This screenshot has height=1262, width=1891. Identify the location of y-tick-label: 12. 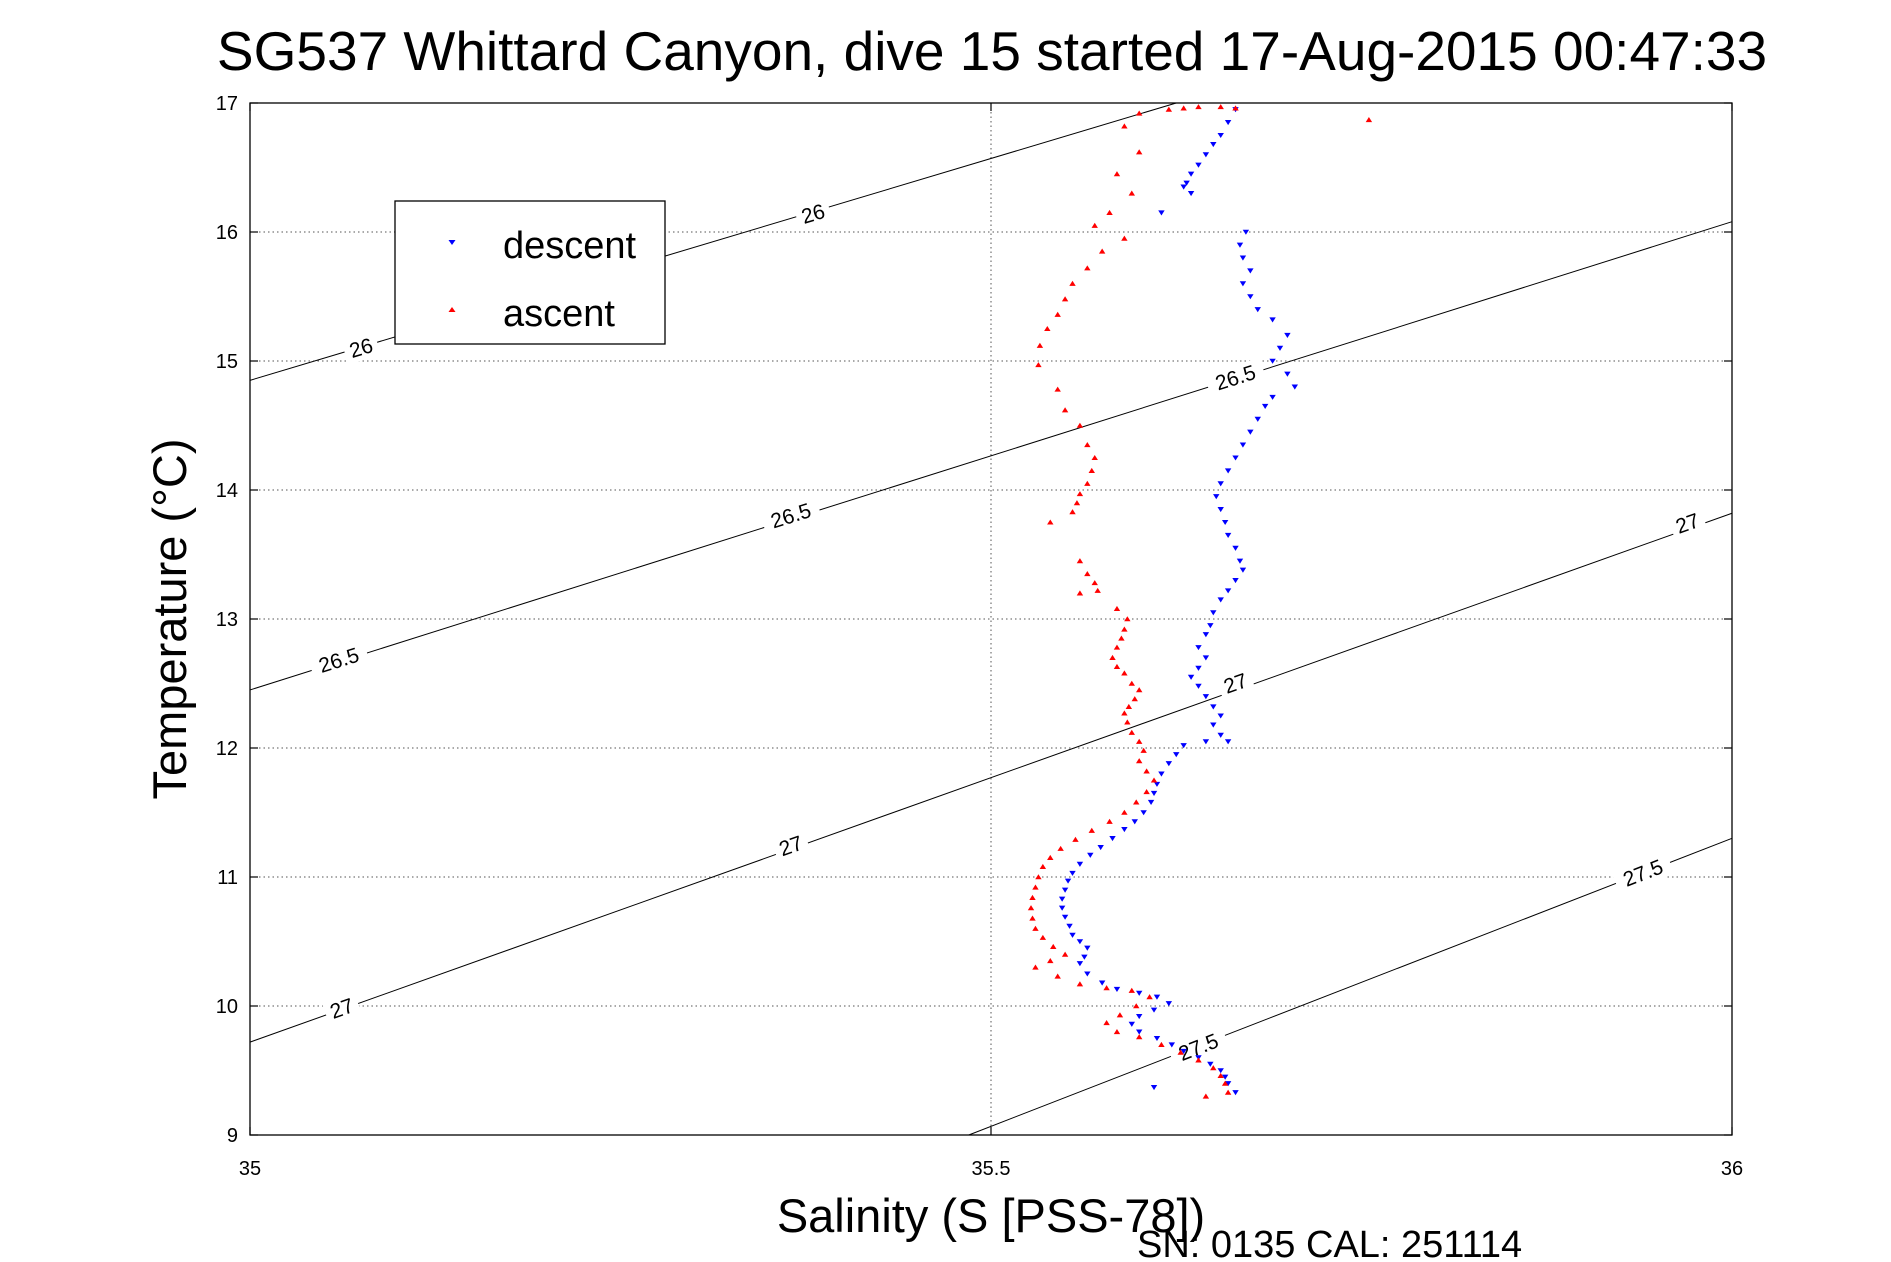
(227, 749).